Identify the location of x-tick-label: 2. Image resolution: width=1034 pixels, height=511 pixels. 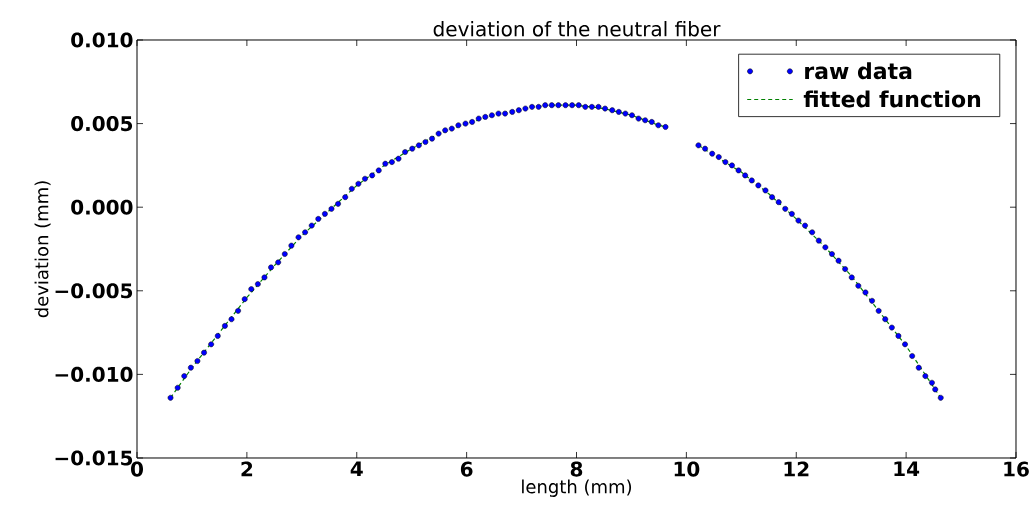
(247, 469).